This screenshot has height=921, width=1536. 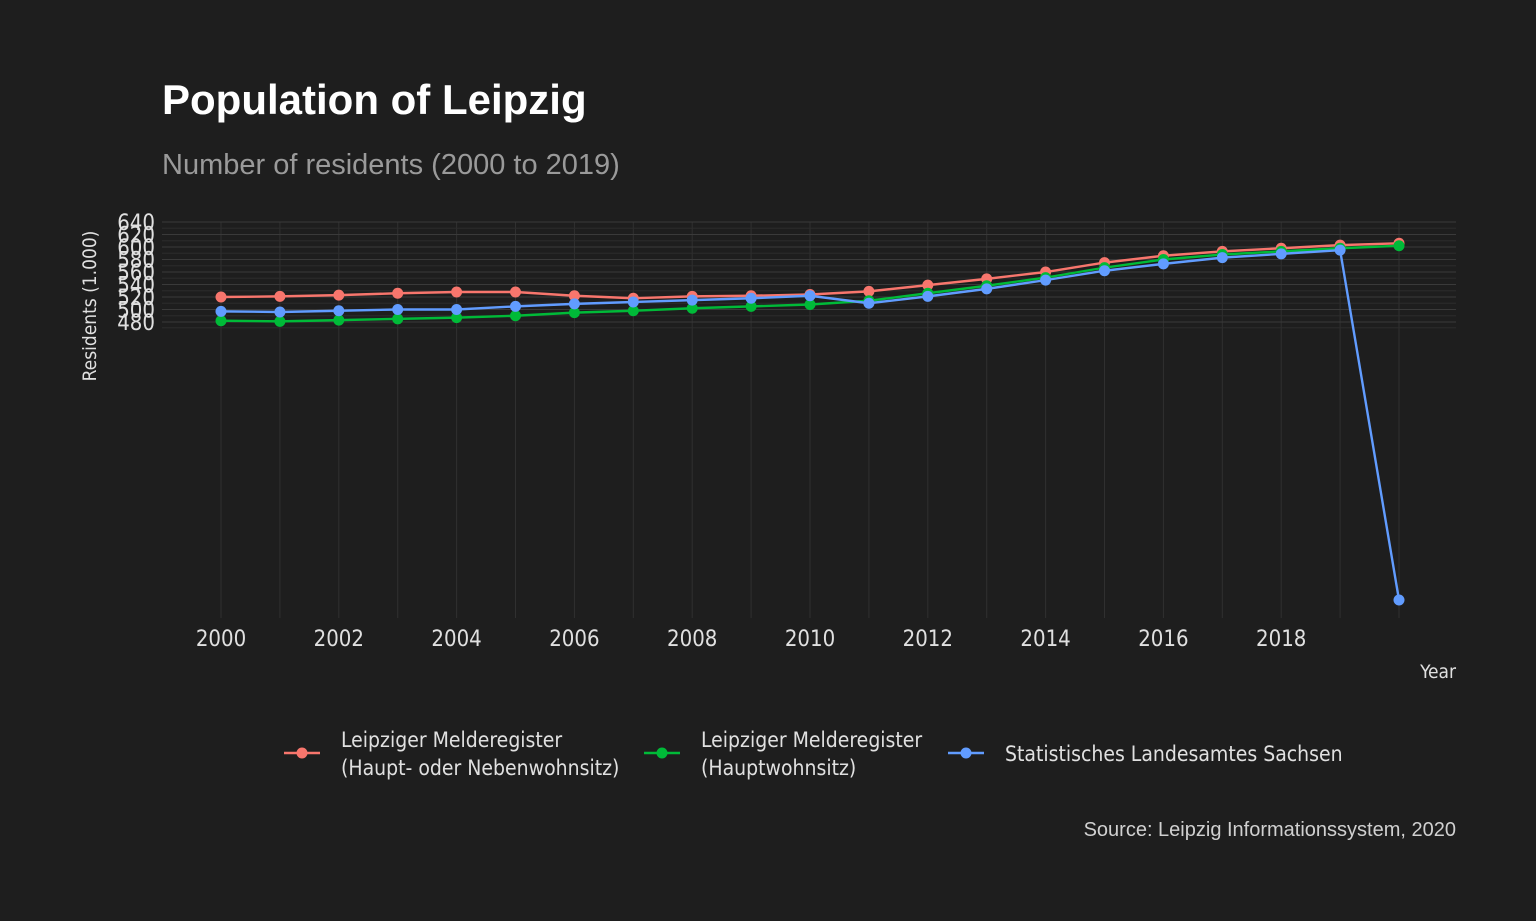 What do you see at coordinates (136, 273) in the screenshot?
I see `y-tick-label: 560` at bounding box center [136, 273].